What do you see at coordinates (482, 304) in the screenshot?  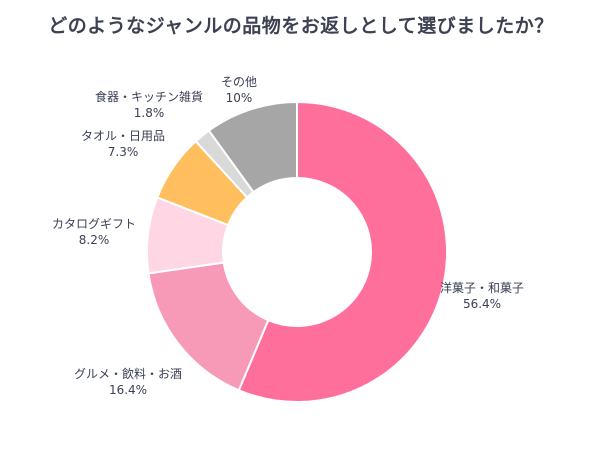 I see `slice-value-label: 56.4%` at bounding box center [482, 304].